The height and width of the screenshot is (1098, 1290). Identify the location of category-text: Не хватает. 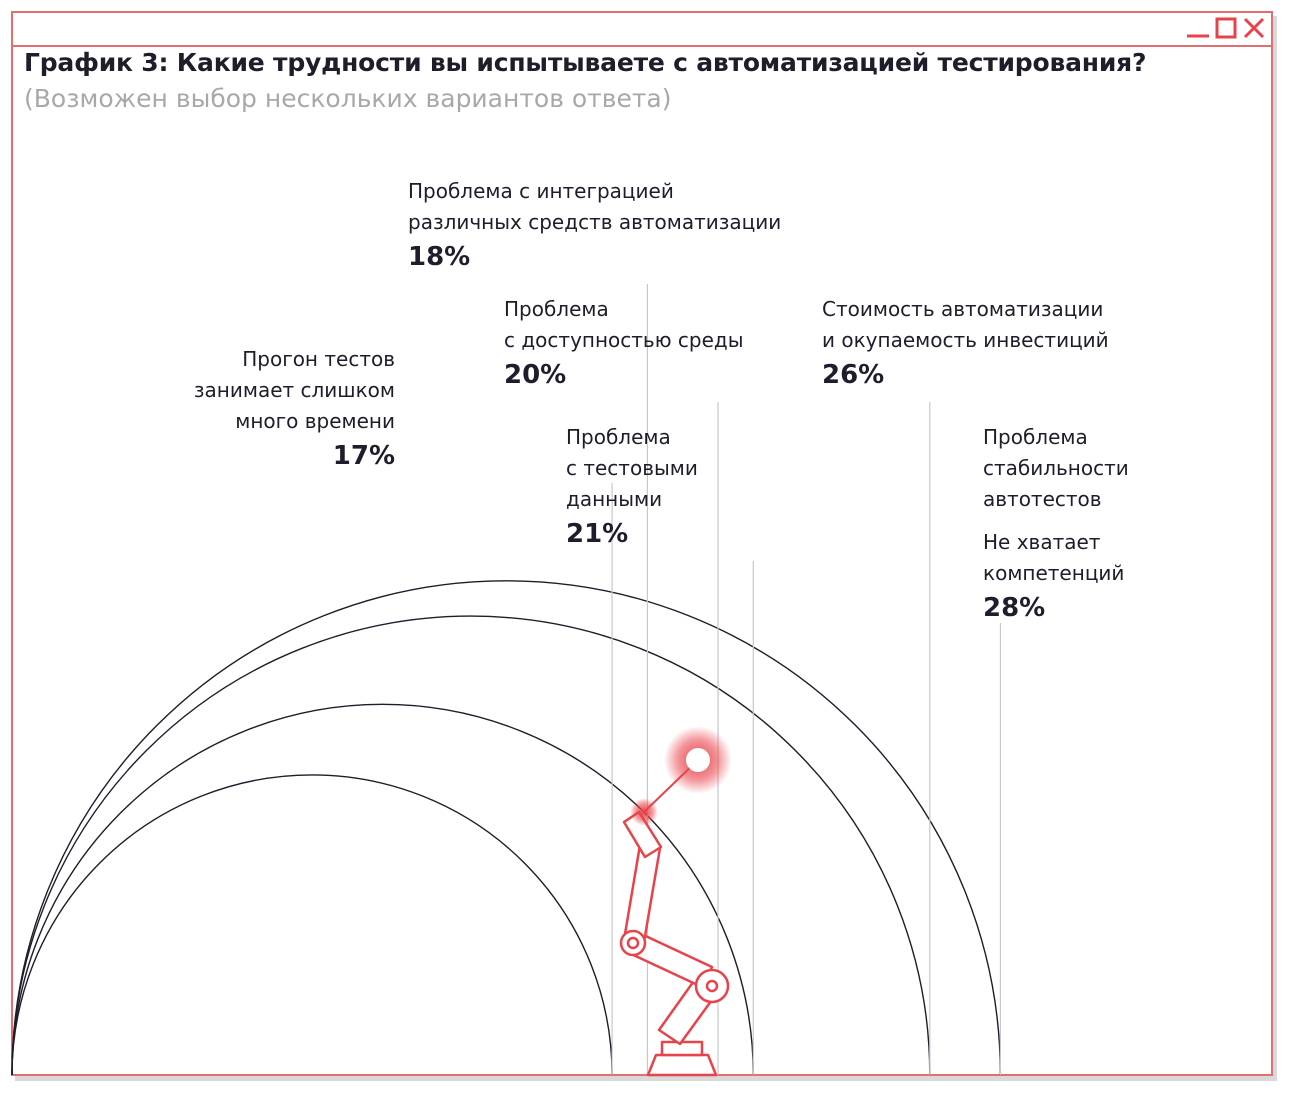
(1042, 542).